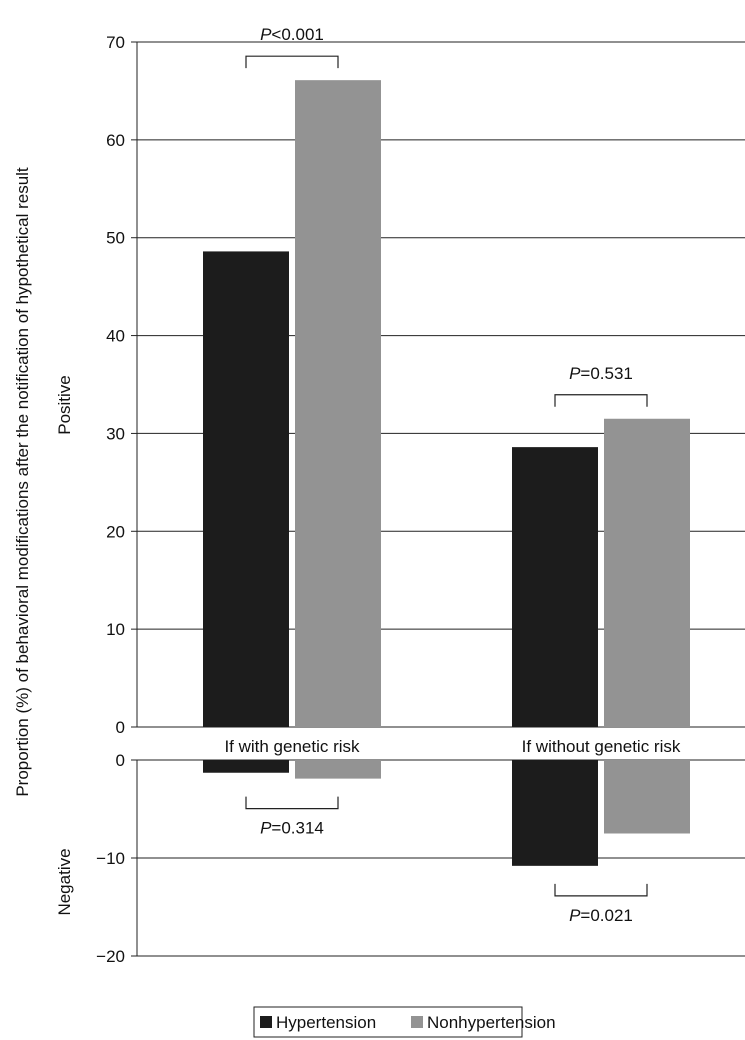 The width and height of the screenshot is (745, 1040). I want to click on p-value-text: =0.021, so click(606, 915).